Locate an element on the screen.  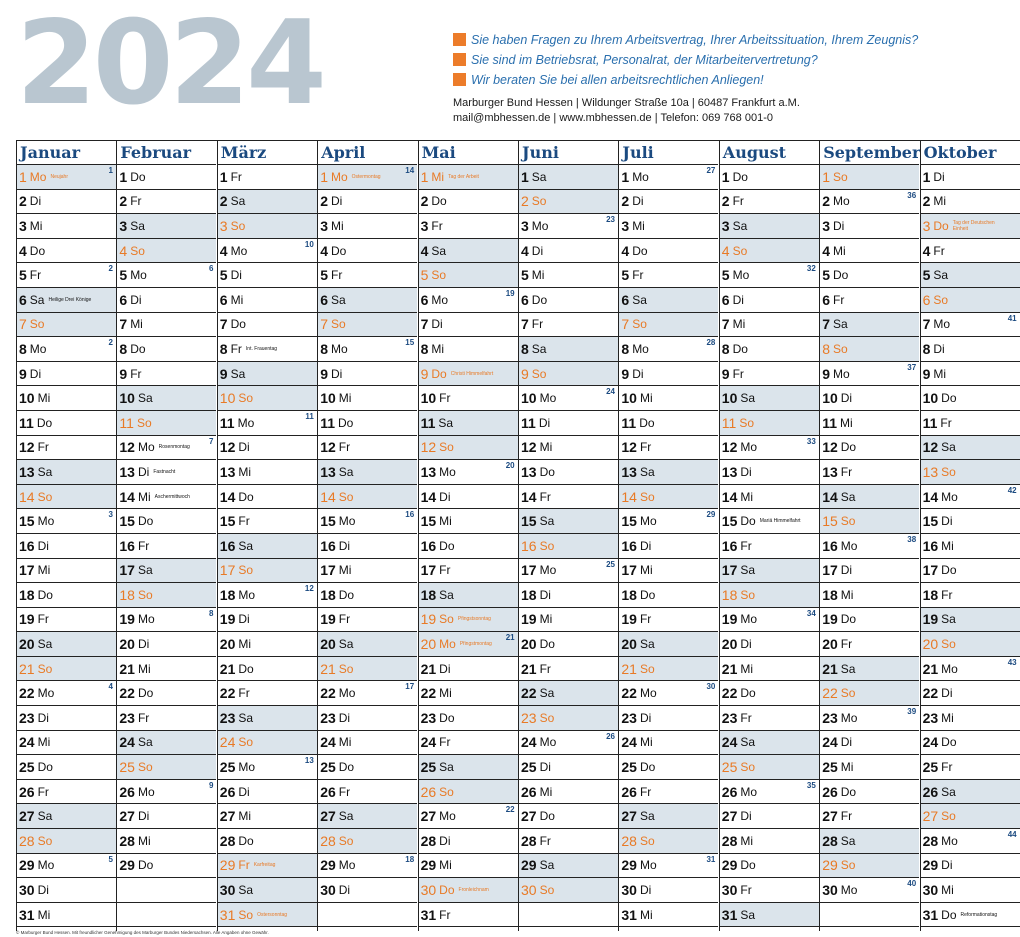
day-cell: 15 Mo 16 is located at coordinates (368, 521).